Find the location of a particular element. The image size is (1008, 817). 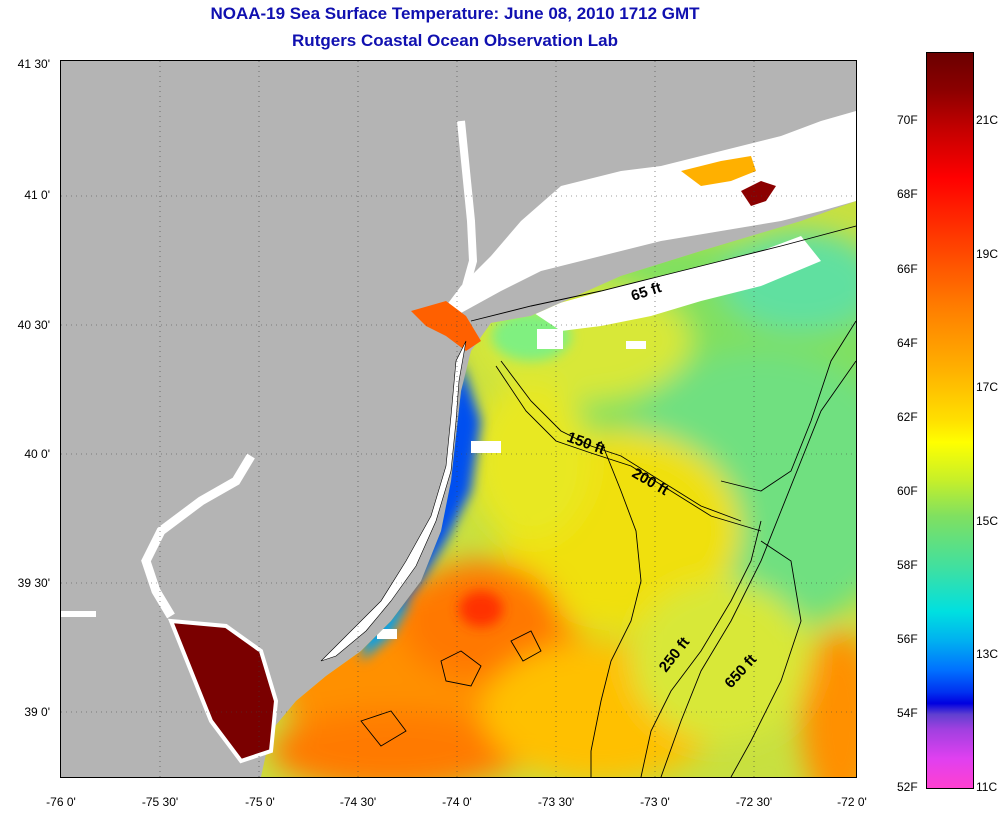

river-fragment is located at coordinates (78, 614).